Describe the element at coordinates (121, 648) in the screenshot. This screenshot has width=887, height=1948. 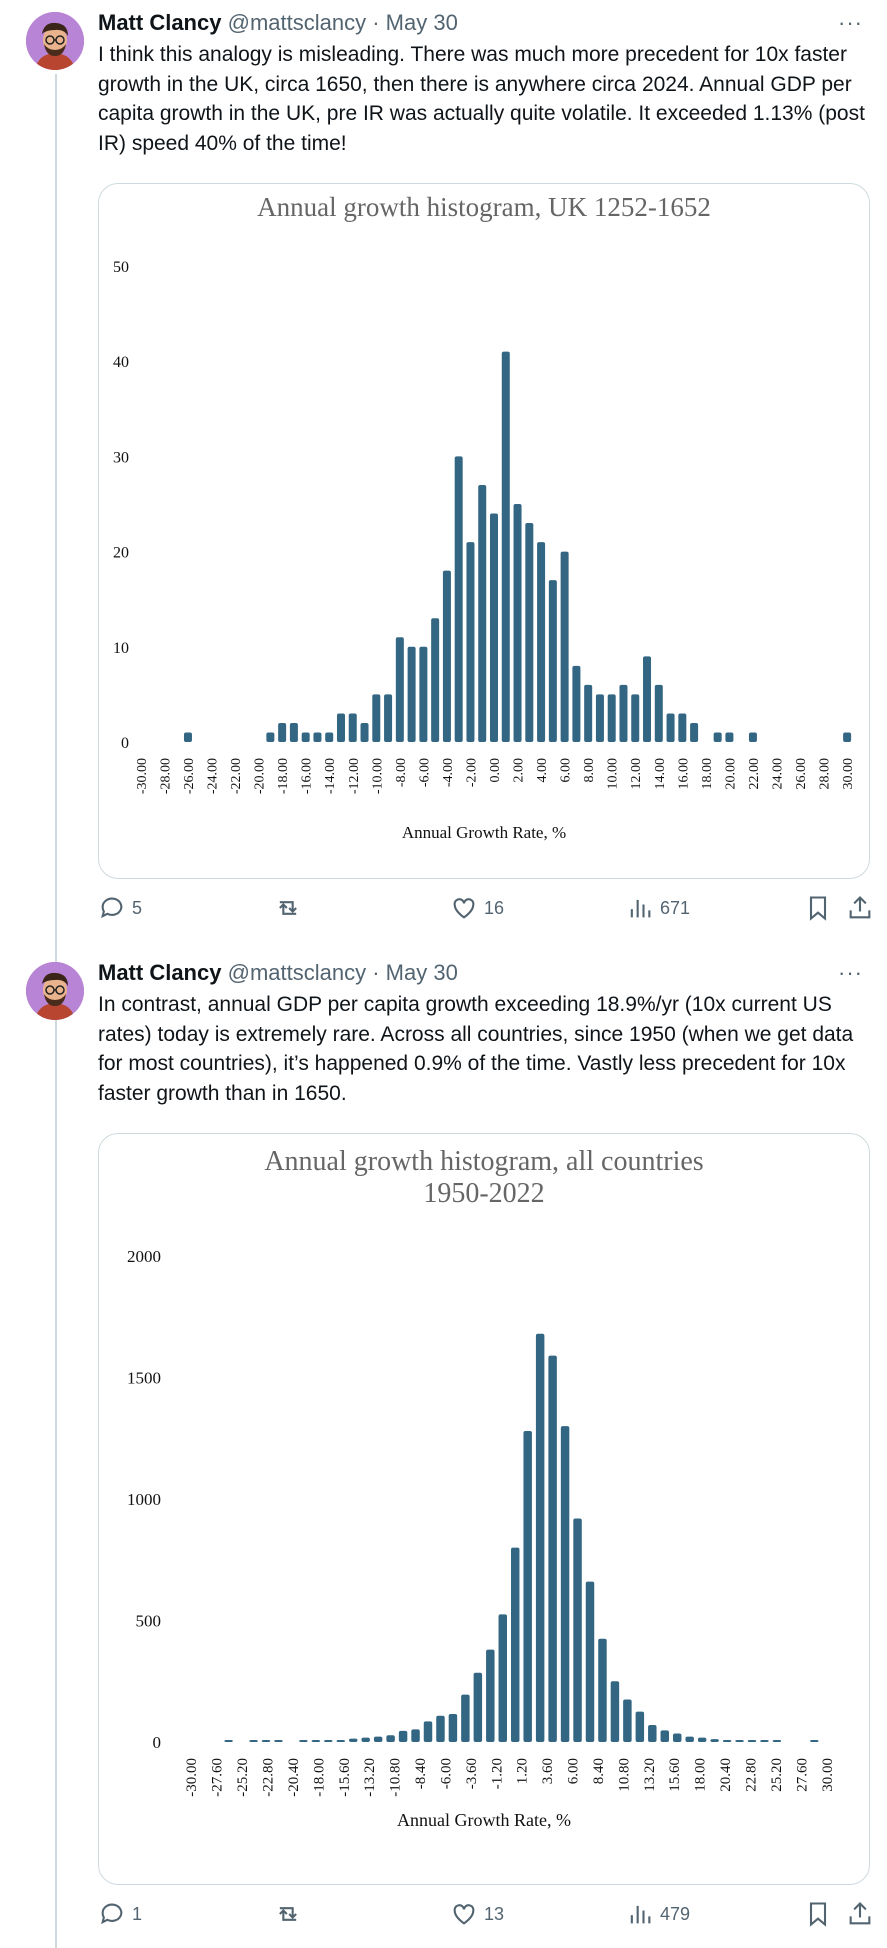
I see `y-tick-label: 10` at that location.